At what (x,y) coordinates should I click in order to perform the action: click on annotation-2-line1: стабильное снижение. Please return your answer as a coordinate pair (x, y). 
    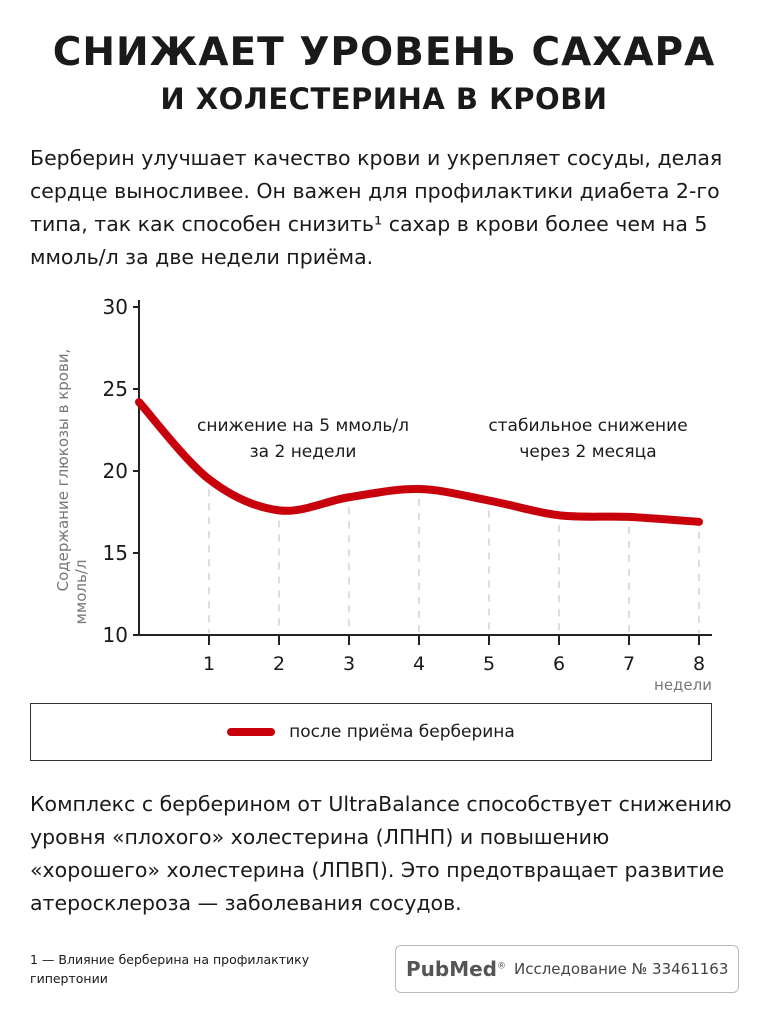
    Looking at the image, I should click on (587, 426).